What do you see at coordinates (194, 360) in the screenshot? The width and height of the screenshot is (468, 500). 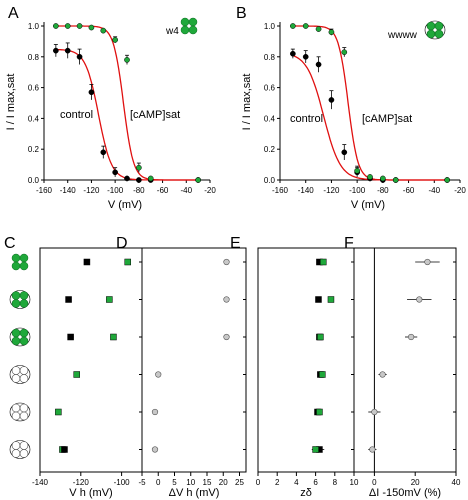 I see `panel-d-frame` at bounding box center [194, 360].